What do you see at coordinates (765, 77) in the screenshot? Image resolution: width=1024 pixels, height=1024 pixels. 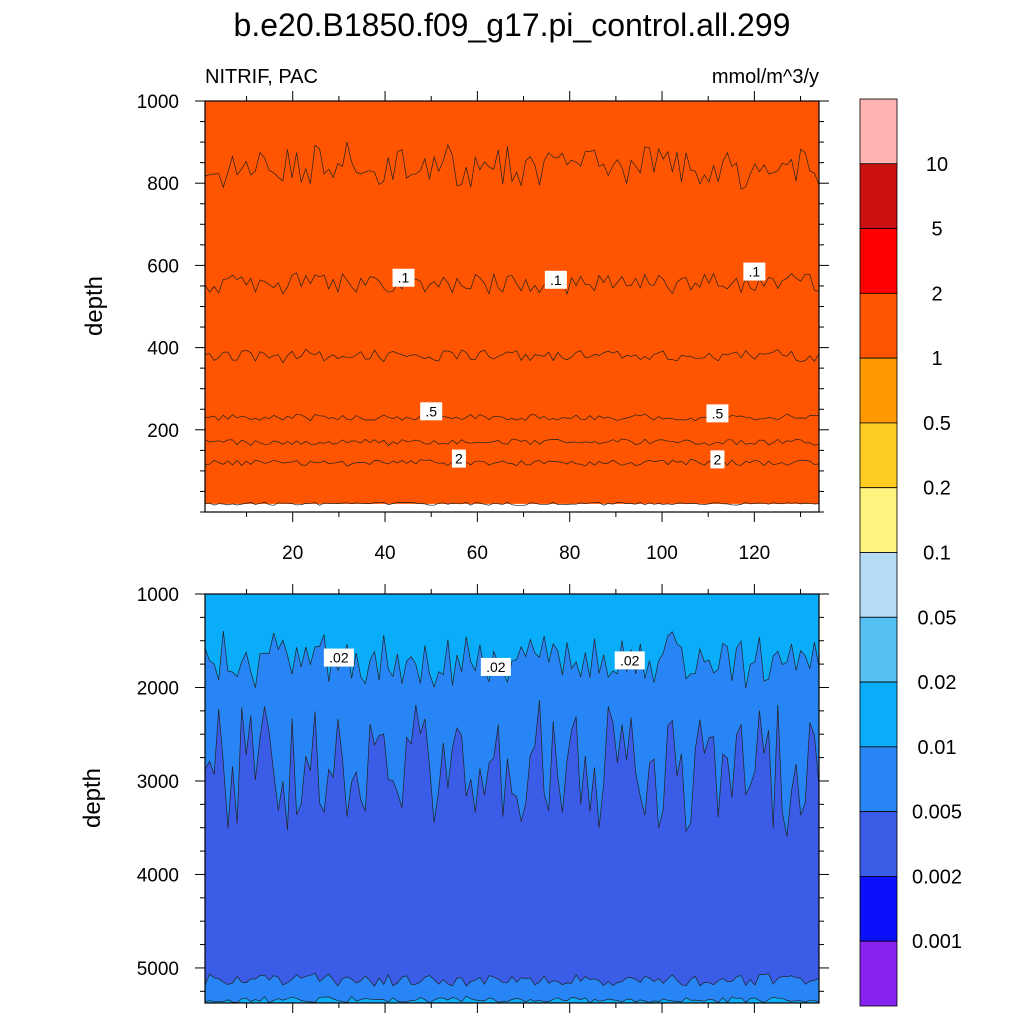 I see `right-subtitle: mmol/m^3/y` at bounding box center [765, 77].